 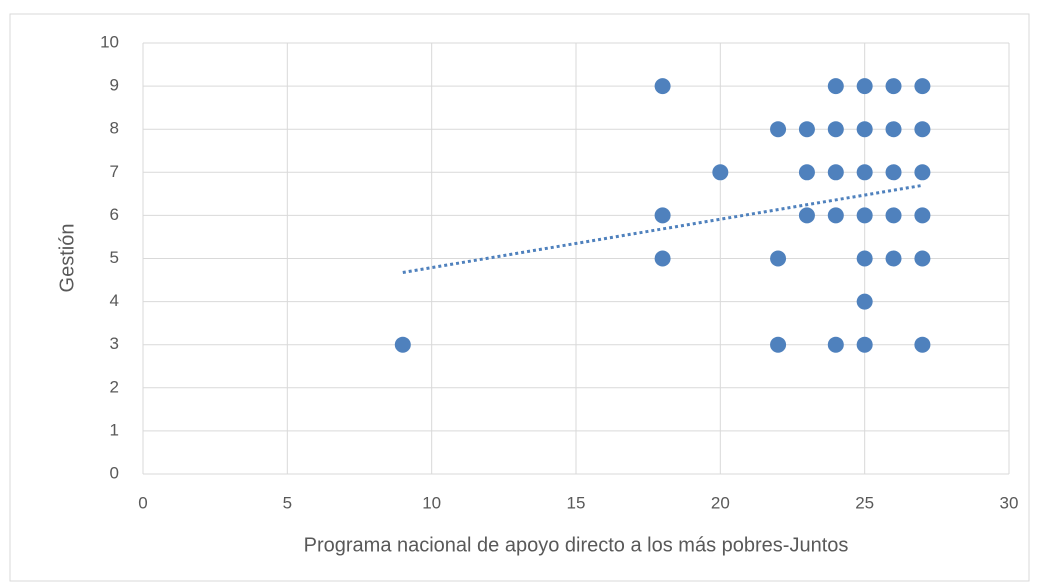 What do you see at coordinates (114, 386) in the screenshot?
I see `y-tick-label: 2` at bounding box center [114, 386].